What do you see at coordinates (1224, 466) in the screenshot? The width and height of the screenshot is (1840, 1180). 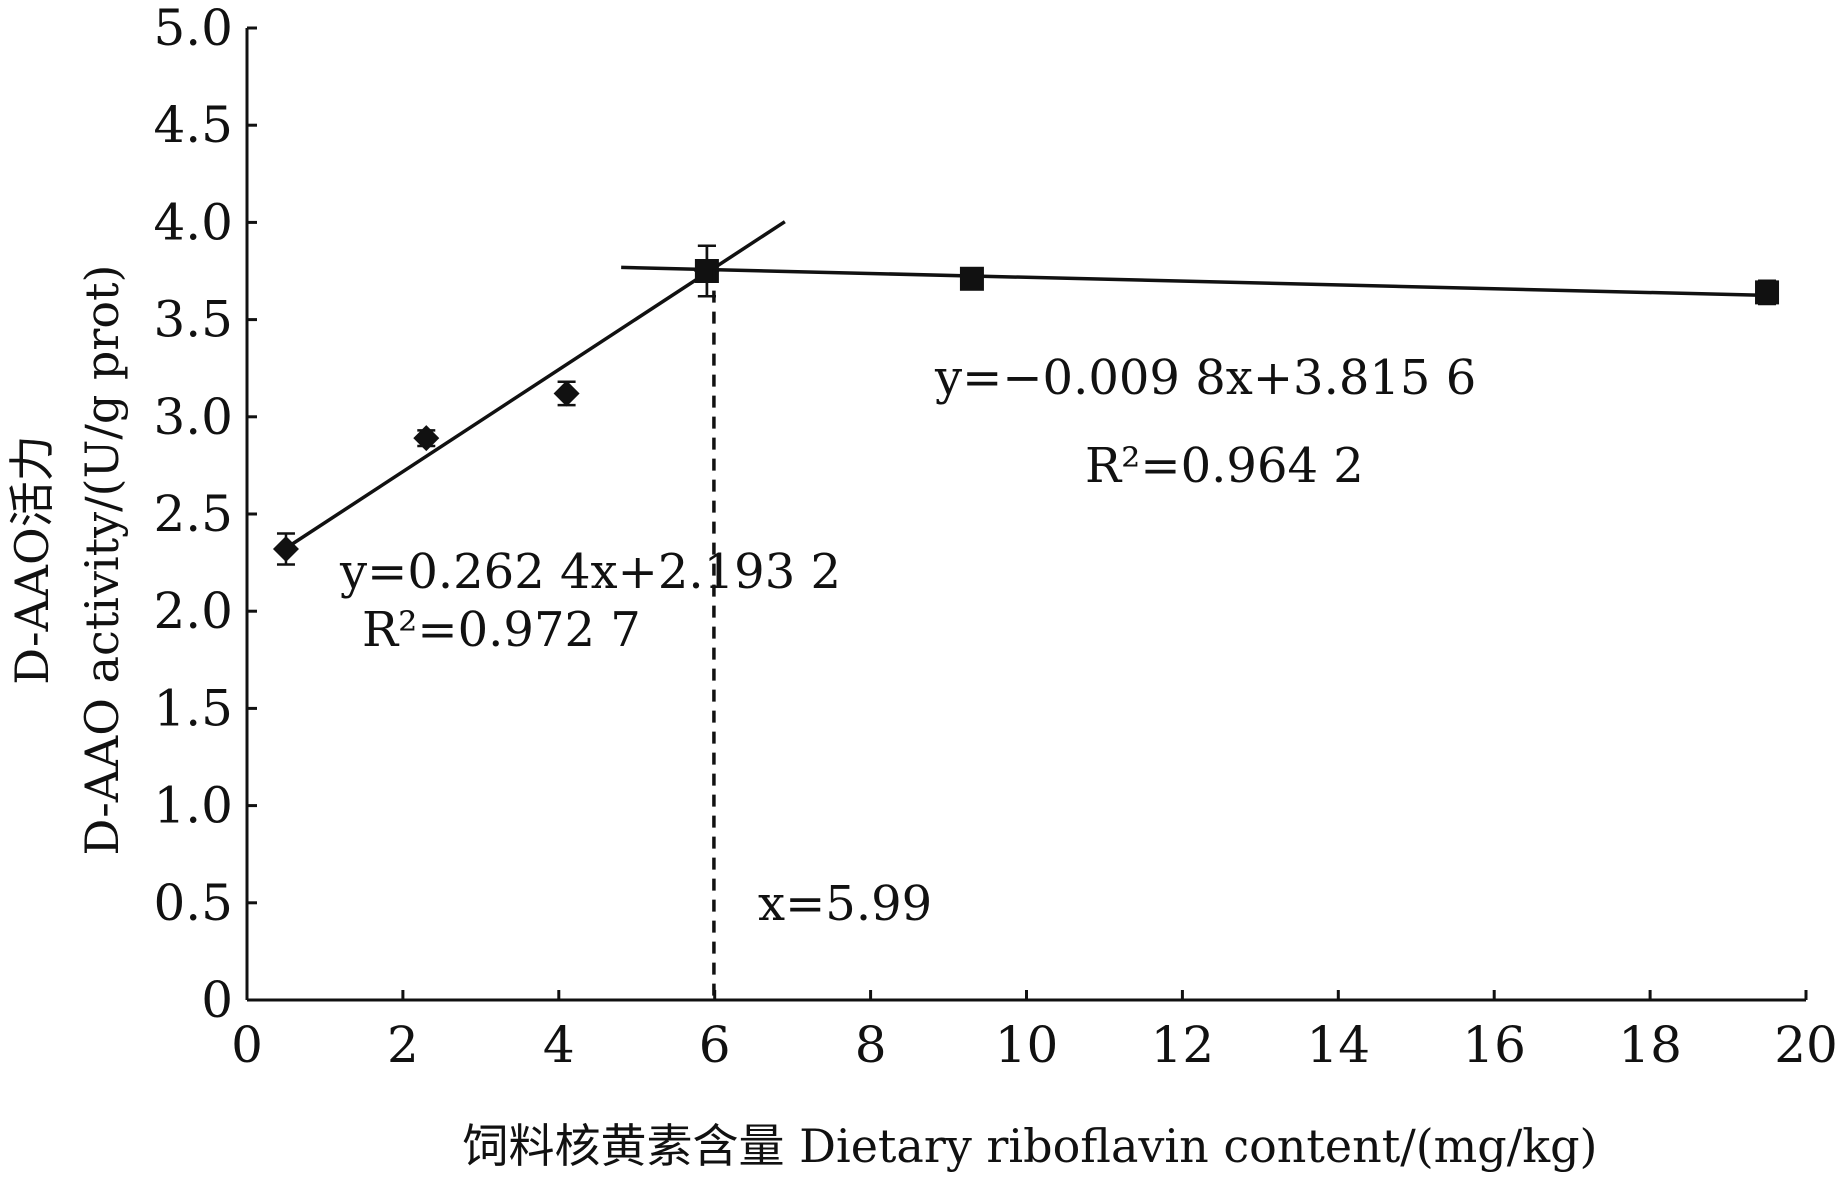 I see `fit2-r-squared: R²=0.964 2` at bounding box center [1224, 466].